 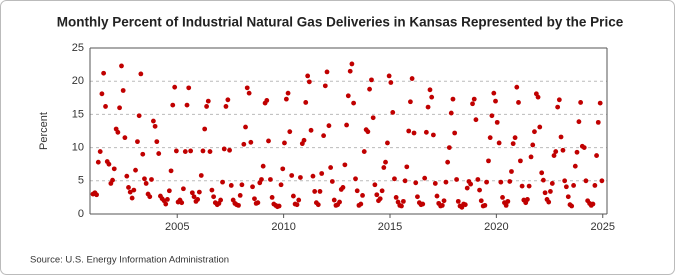 I want to click on x-tick-label: 2025, so click(x=603, y=227).